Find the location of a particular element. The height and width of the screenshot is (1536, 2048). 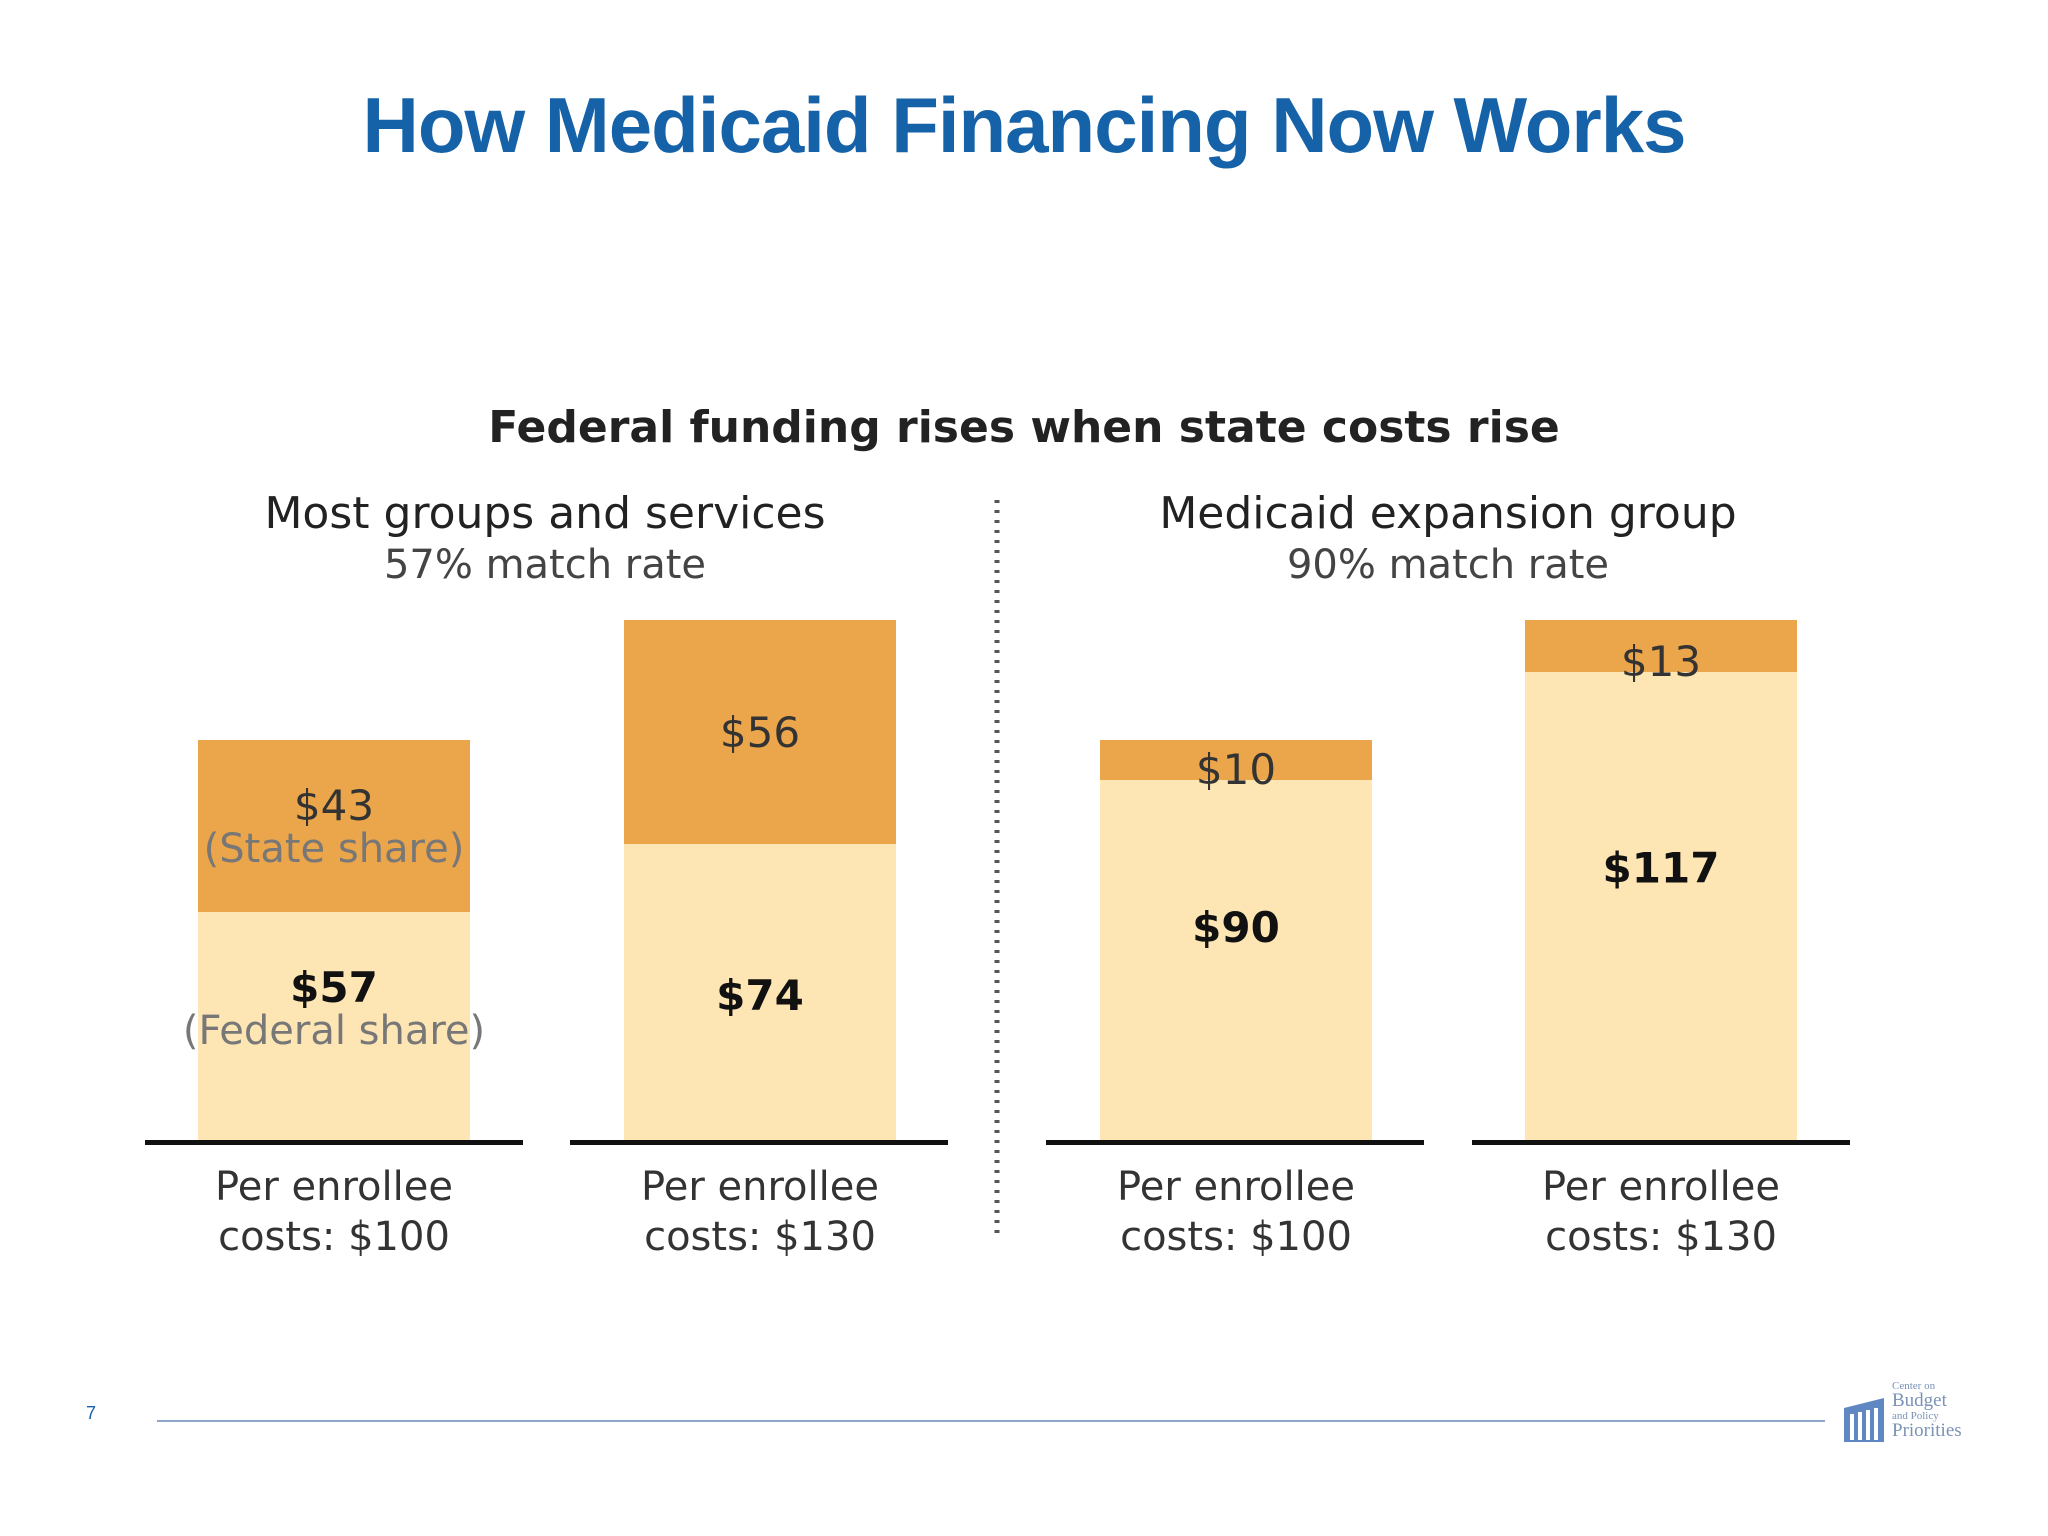

group-header-expansion: Medicaid expansion group 90% match rate is located at coordinates (1448, 539).